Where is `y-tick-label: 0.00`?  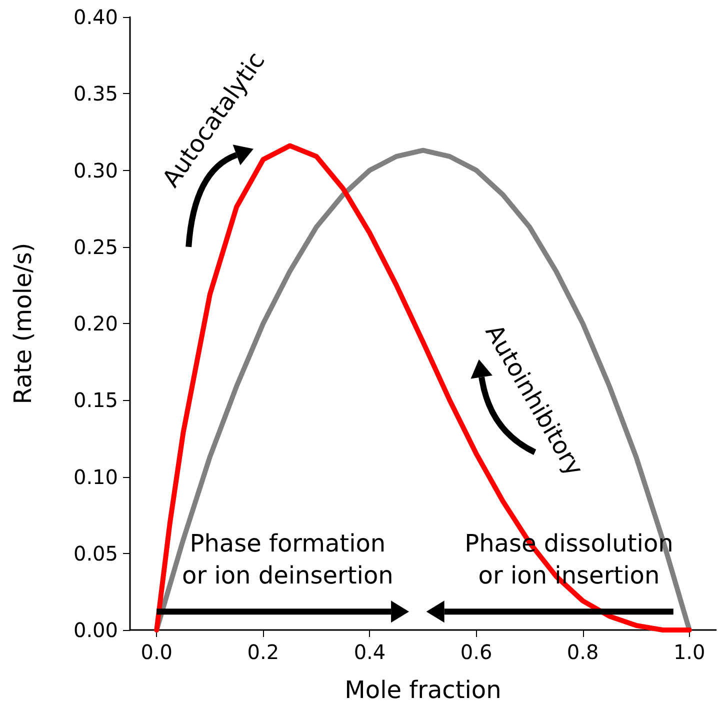
y-tick-label: 0.00 is located at coordinates (95, 630).